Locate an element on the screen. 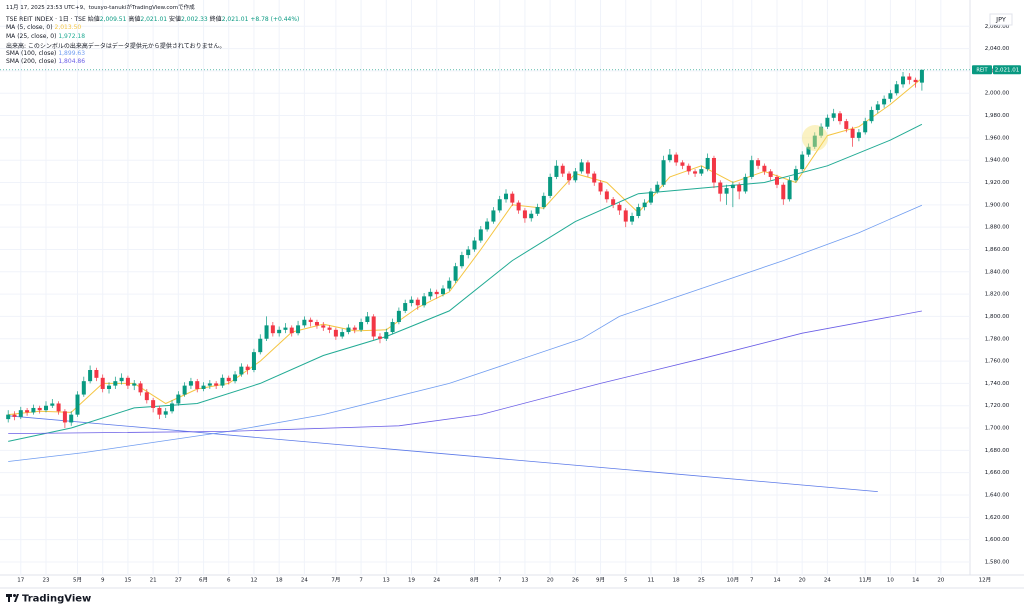 The width and height of the screenshot is (1024, 612). y-tick-label: 1,980.00 is located at coordinates (997, 116).